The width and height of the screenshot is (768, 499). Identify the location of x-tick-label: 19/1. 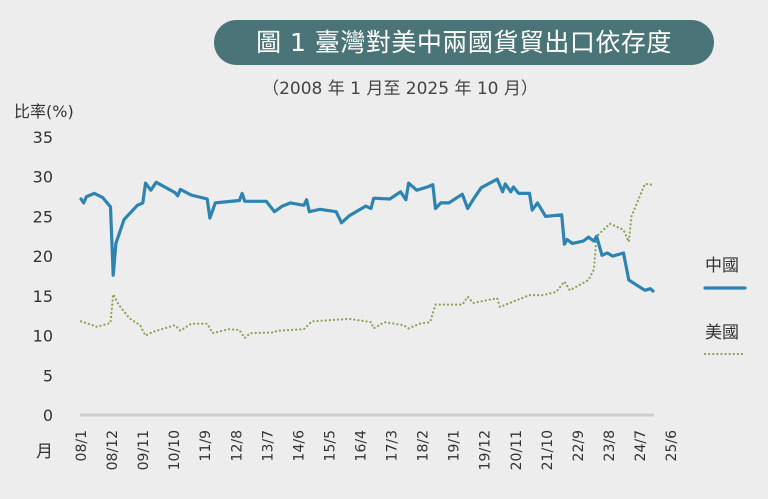
(455, 445).